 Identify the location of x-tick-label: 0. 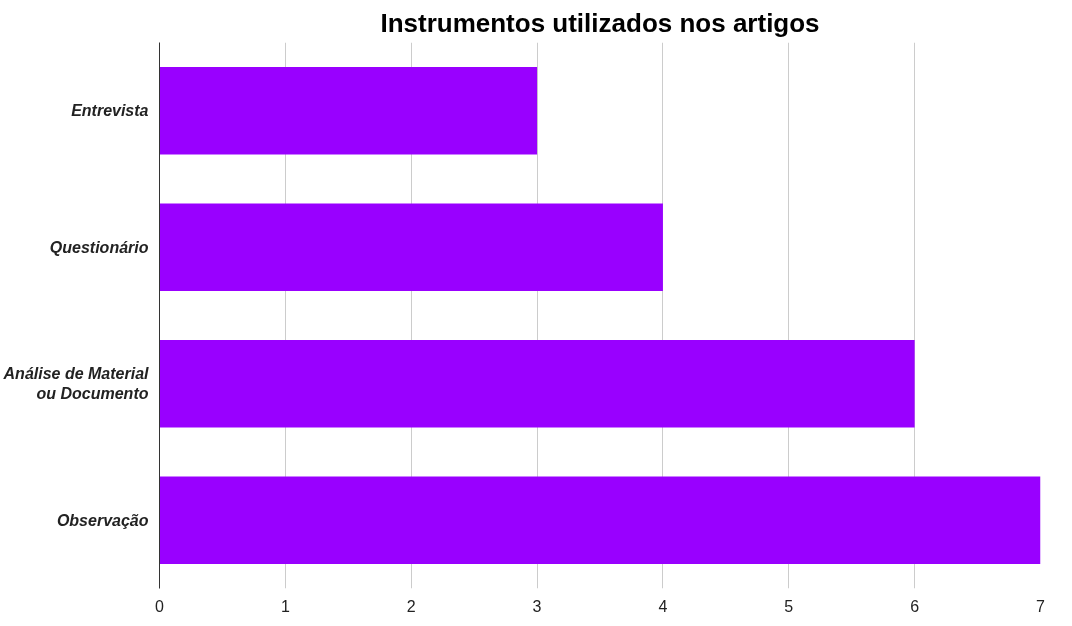
(160, 606).